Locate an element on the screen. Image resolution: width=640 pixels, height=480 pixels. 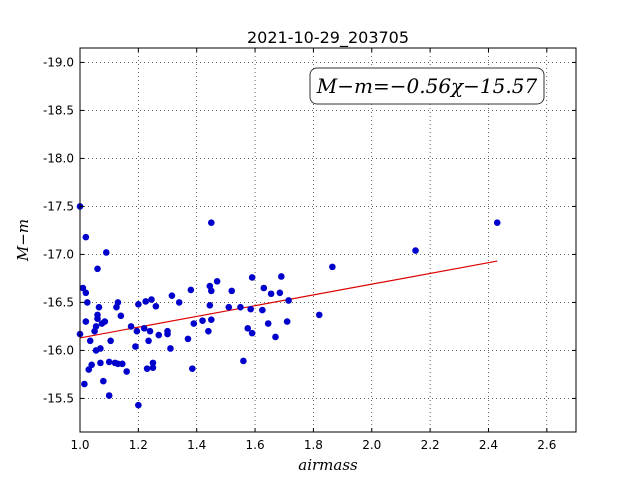
y-tick-label: -15.5 is located at coordinates (58, 398).